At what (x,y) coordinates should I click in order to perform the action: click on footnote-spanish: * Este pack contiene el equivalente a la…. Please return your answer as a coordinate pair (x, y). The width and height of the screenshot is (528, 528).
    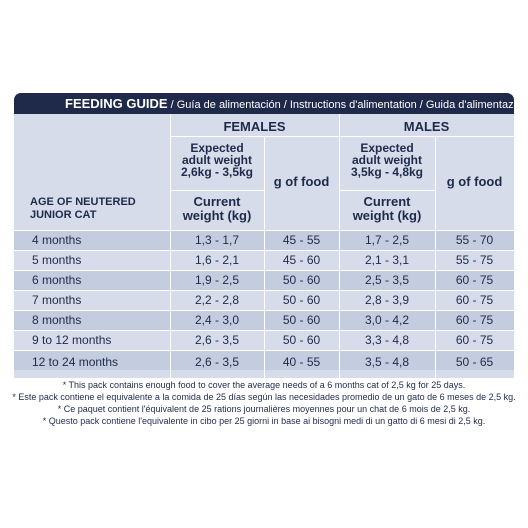
    Looking at the image, I should click on (264, 397).